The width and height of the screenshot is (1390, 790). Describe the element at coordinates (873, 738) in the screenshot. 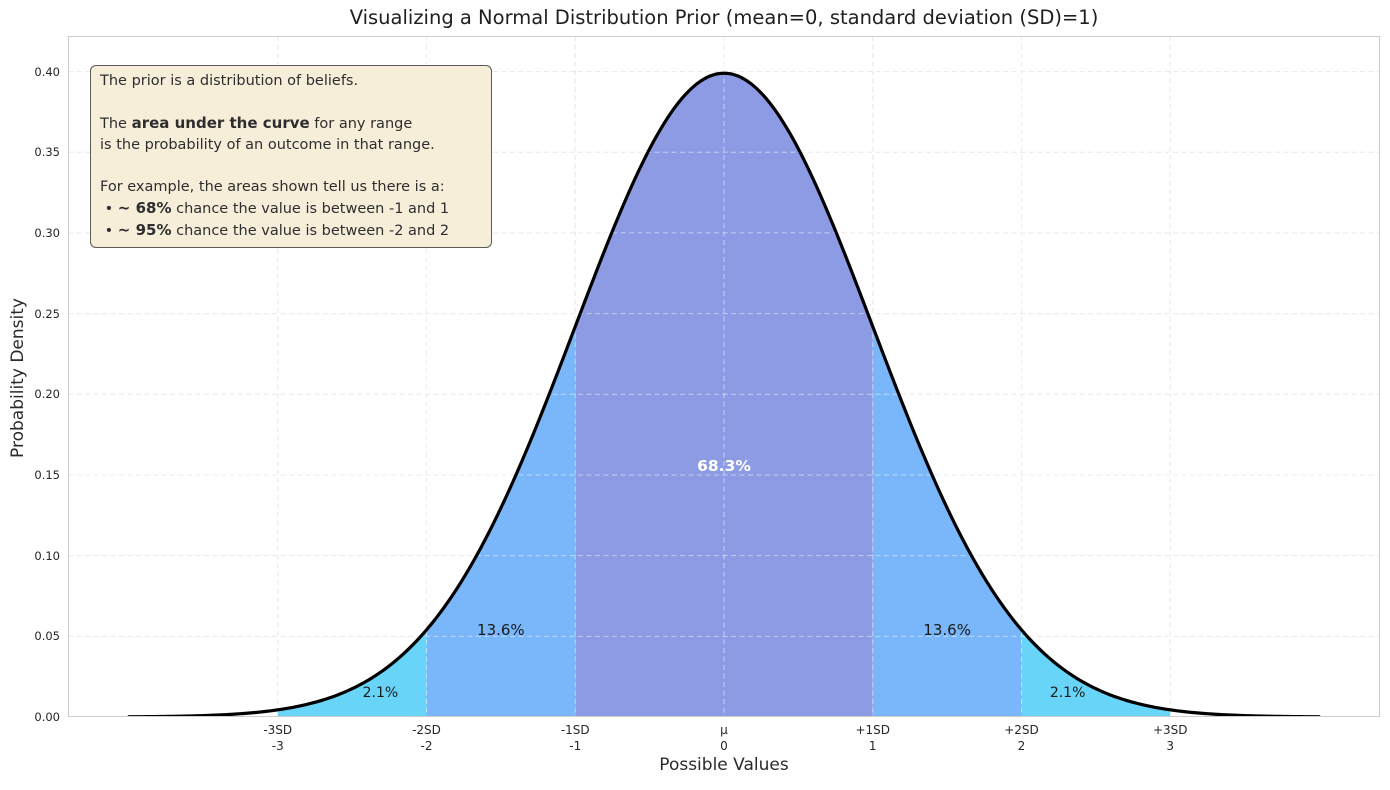

I see `x-tick-label: +1SD 1` at that location.